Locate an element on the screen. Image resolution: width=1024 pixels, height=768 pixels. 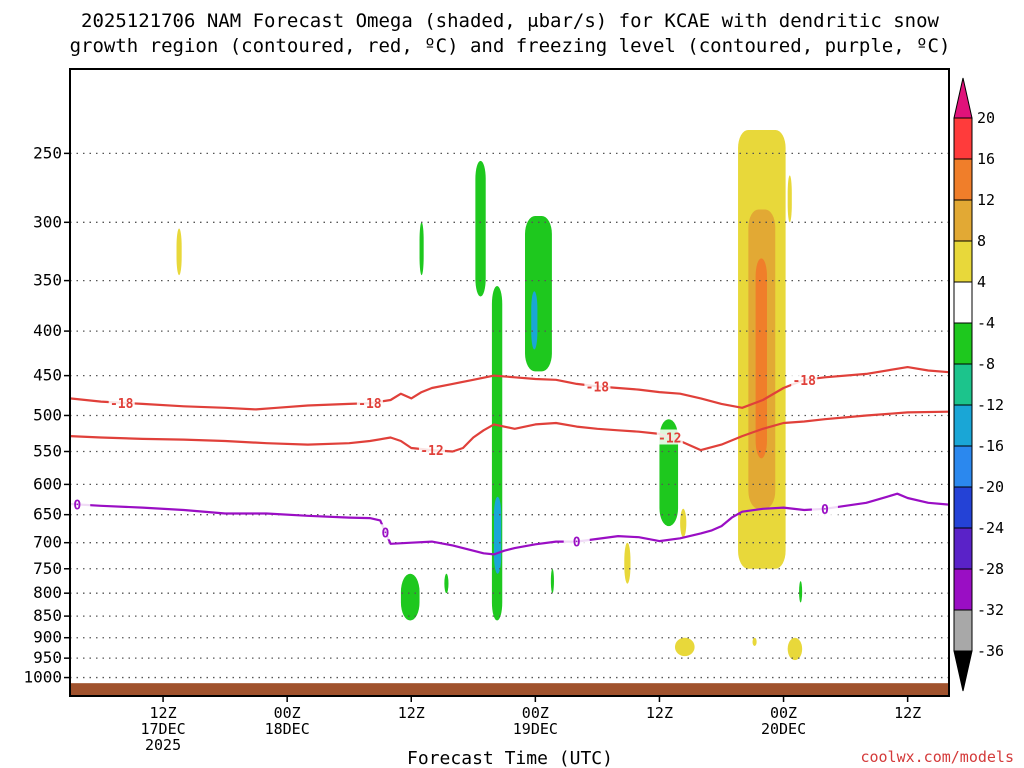
contour-label-1-0: -12 is located at coordinates (431, 451).